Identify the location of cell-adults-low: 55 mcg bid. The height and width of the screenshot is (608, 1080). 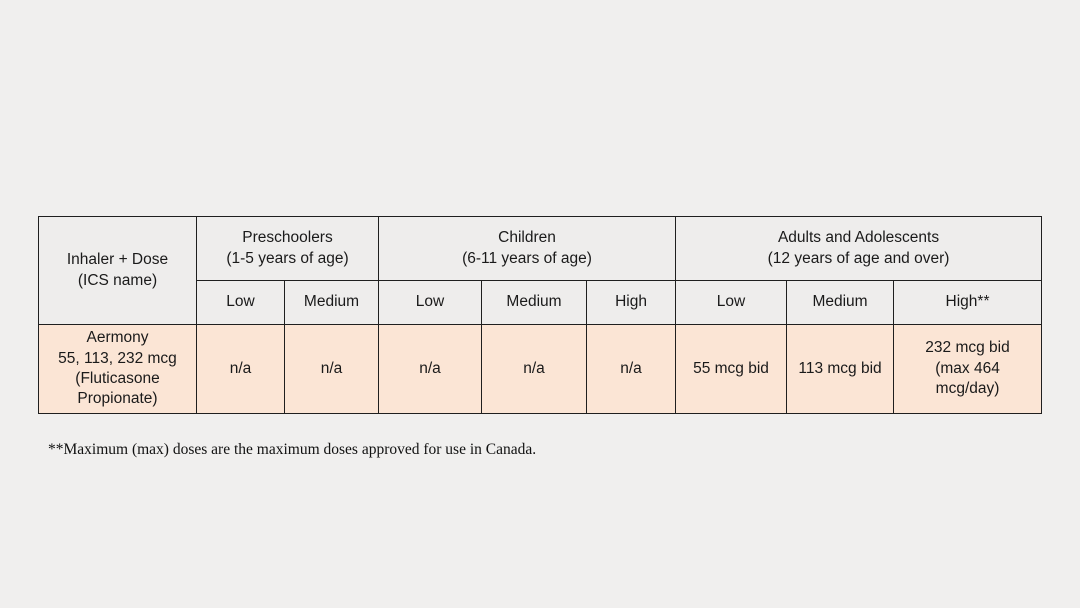
(731, 369).